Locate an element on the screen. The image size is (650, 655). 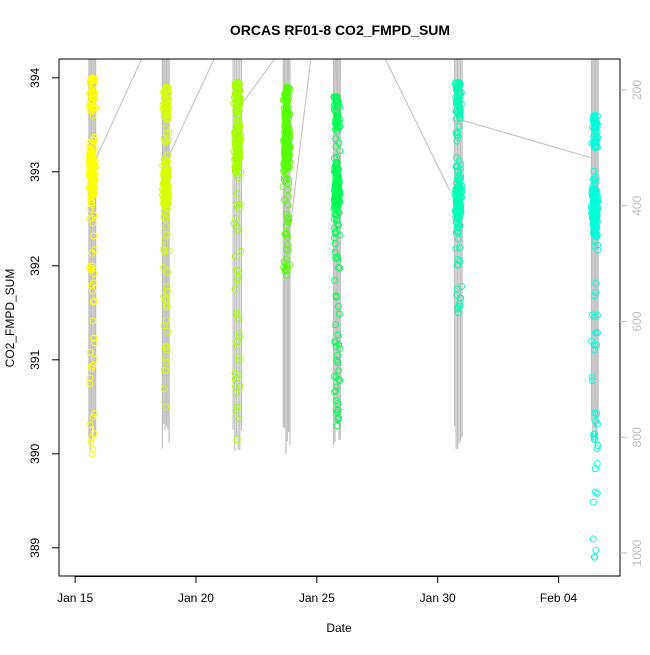
x-tick-label: Jan 25 is located at coordinates (317, 598).